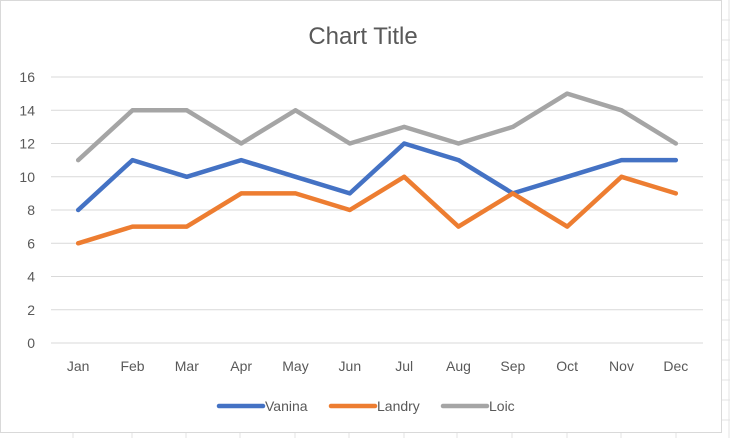  I want to click on legend: Vanina Landry Loic, so click(365, 406).